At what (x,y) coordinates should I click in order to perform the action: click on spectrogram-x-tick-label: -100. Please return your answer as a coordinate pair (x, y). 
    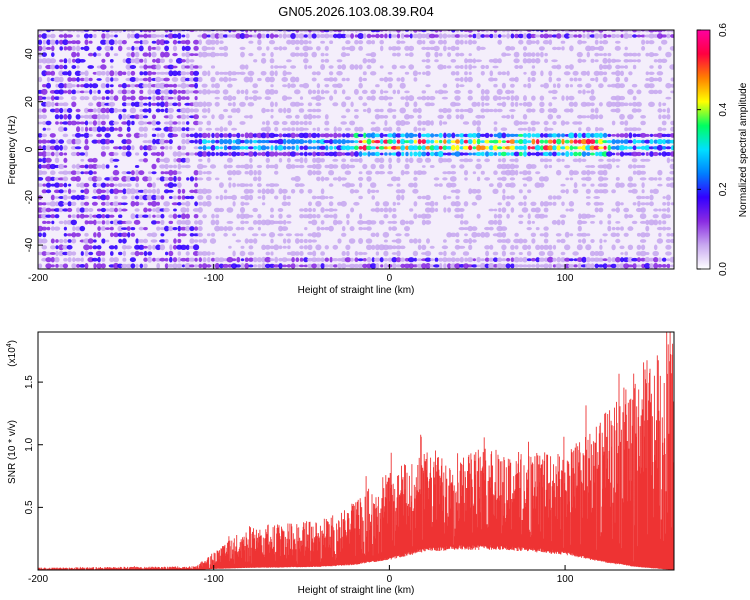
    Looking at the image, I should click on (214, 278).